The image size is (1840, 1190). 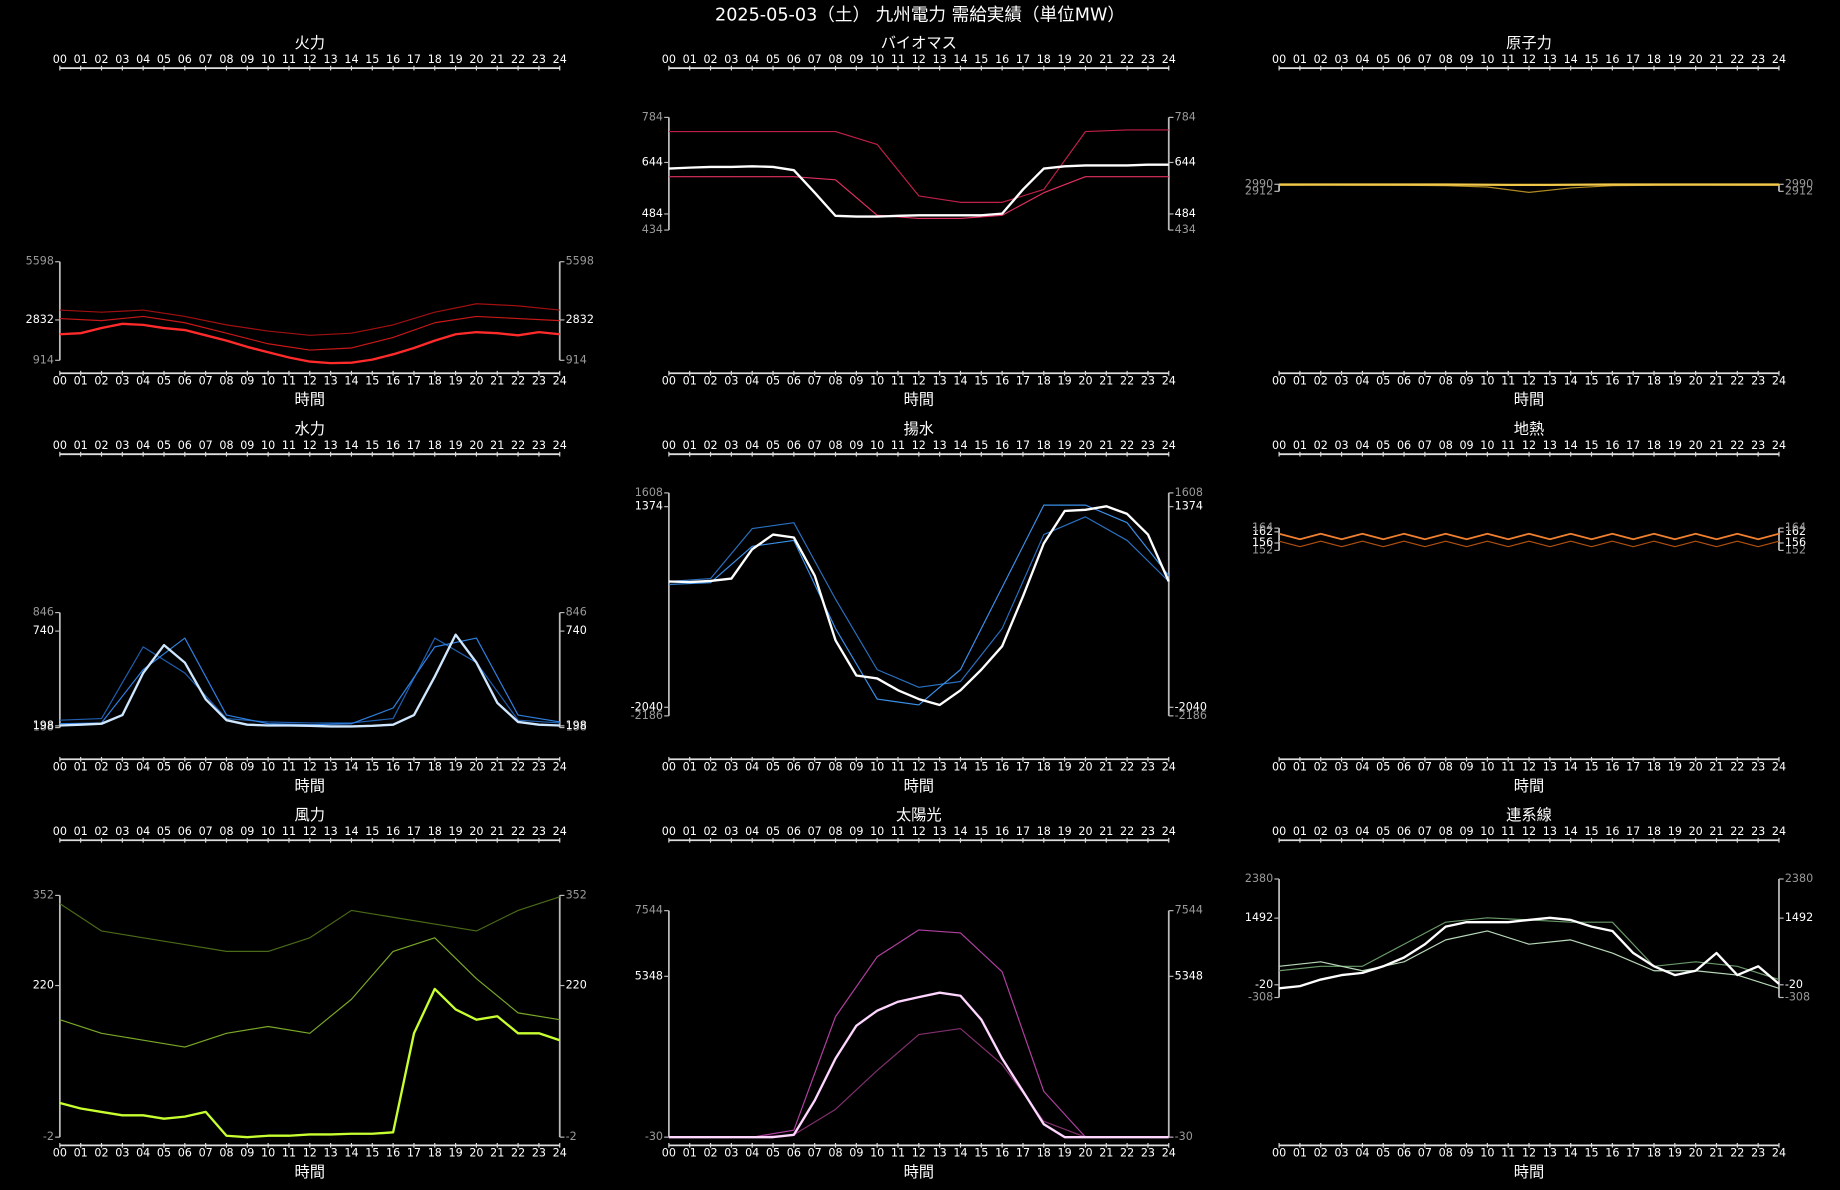 What do you see at coordinates (1758, 59) in the screenshot?
I see `x-tick-label-top: 23` at bounding box center [1758, 59].